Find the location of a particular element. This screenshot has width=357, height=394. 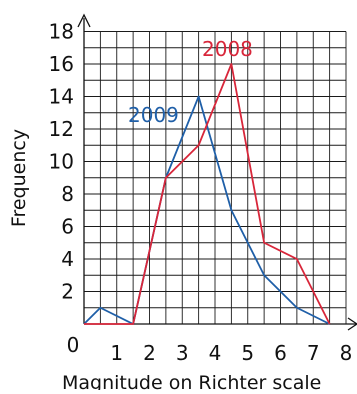

y-tick-label: 8 is located at coordinates (67, 194).